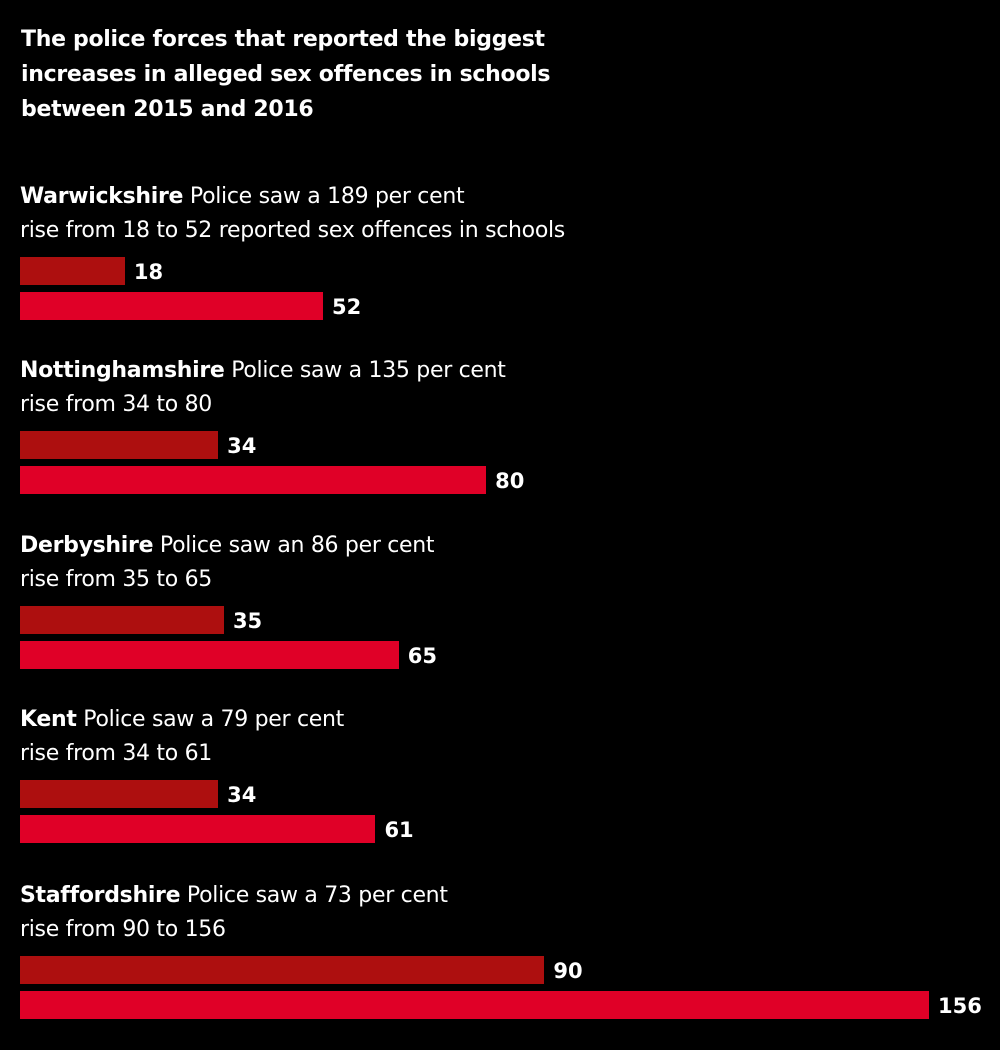 Image resolution: width=1000 pixels, height=1050 pixels. I want to click on value-label-2016: 80, so click(510, 481).